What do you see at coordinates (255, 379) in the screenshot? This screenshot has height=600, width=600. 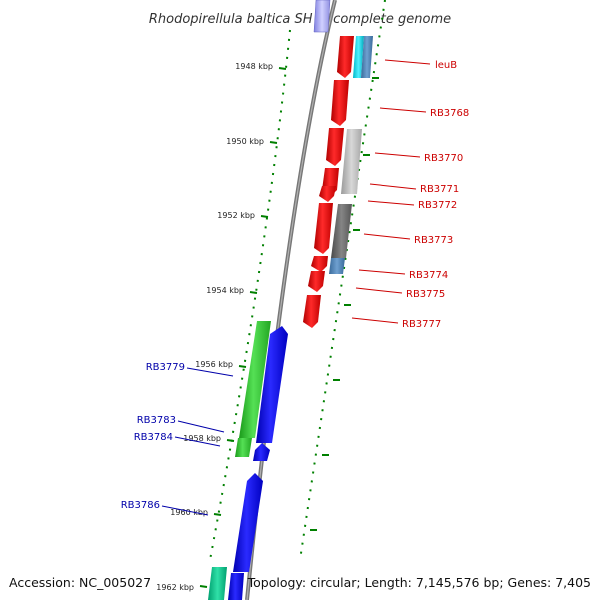 I see `gene-RB3779` at bounding box center [255, 379].